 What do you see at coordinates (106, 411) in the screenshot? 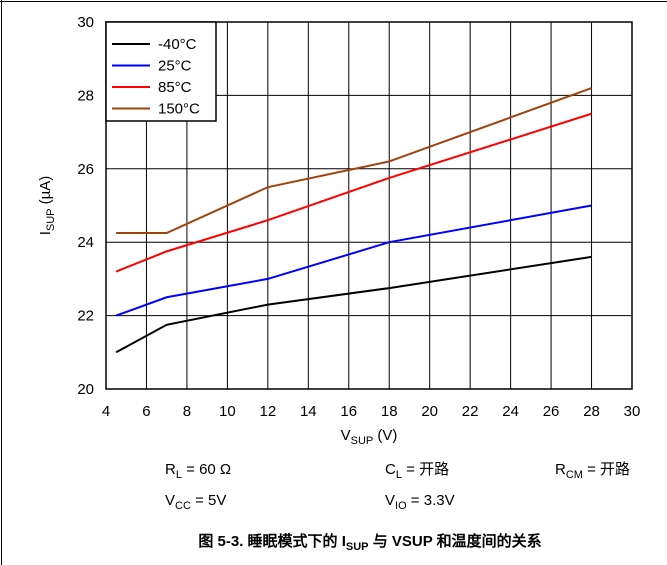
I see `x-tick-label: 4` at bounding box center [106, 411].